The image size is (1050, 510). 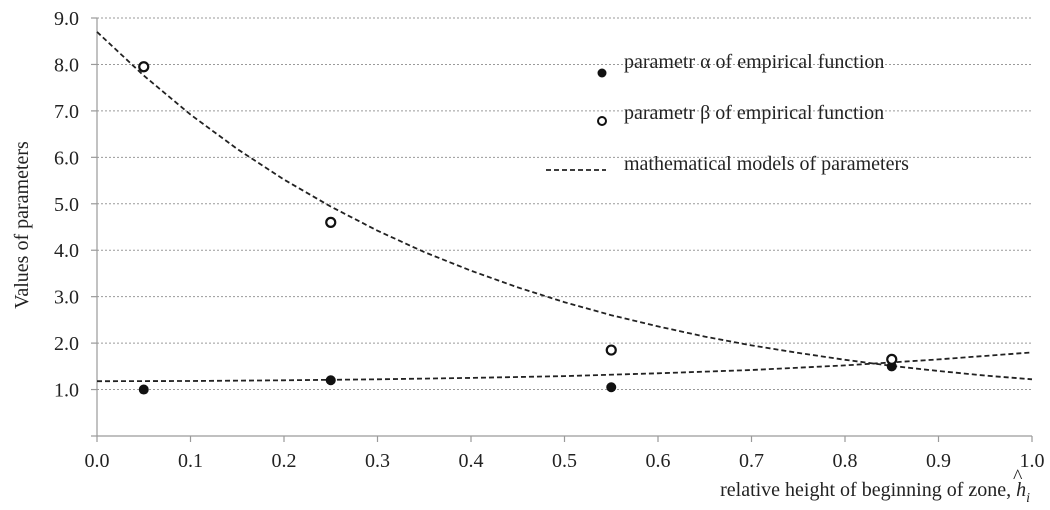 What do you see at coordinates (22, 225) in the screenshot?
I see `y-axis-title: Values of parameters` at bounding box center [22, 225].